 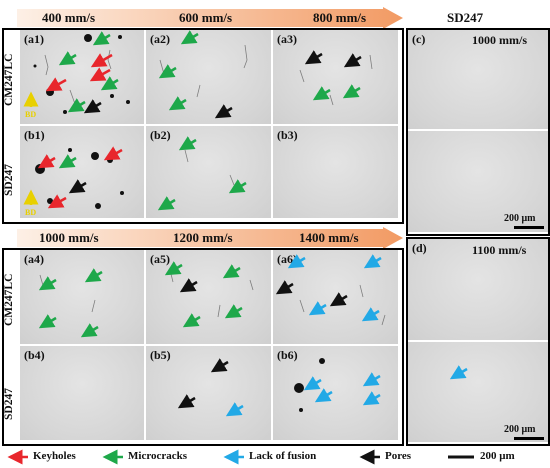 What do you see at coordinates (478, 289) in the screenshot?
I see `micrograph-panel: (d) 1100 mm/s` at bounding box center [478, 289].